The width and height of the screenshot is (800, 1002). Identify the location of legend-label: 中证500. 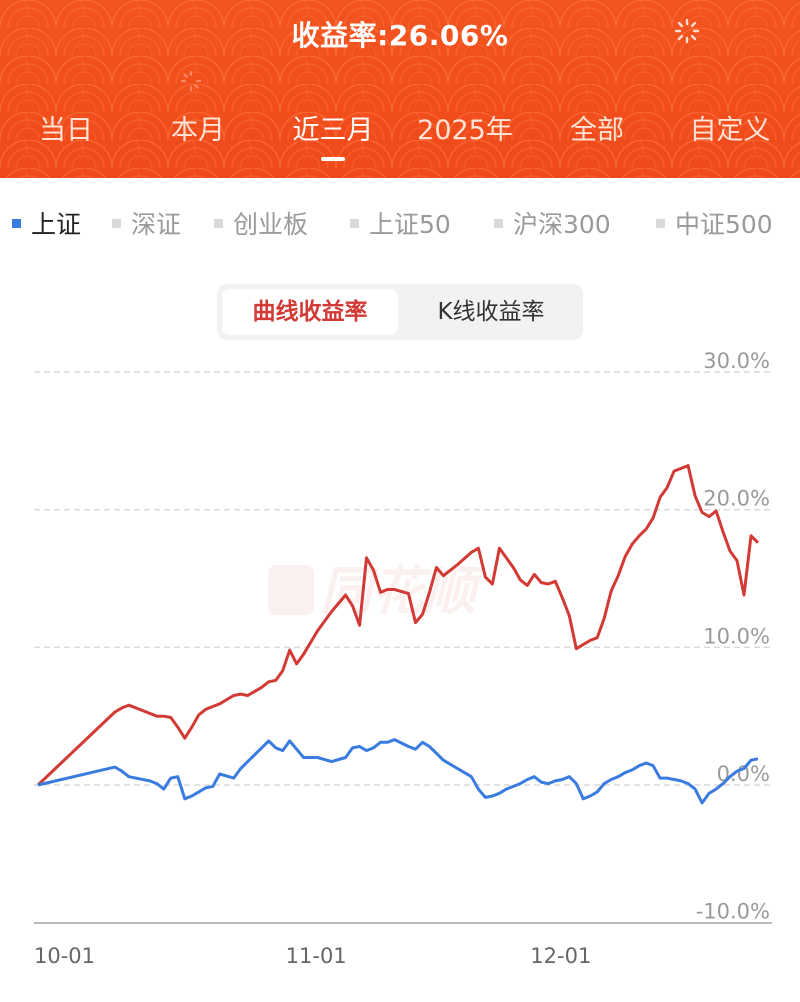
(724, 224).